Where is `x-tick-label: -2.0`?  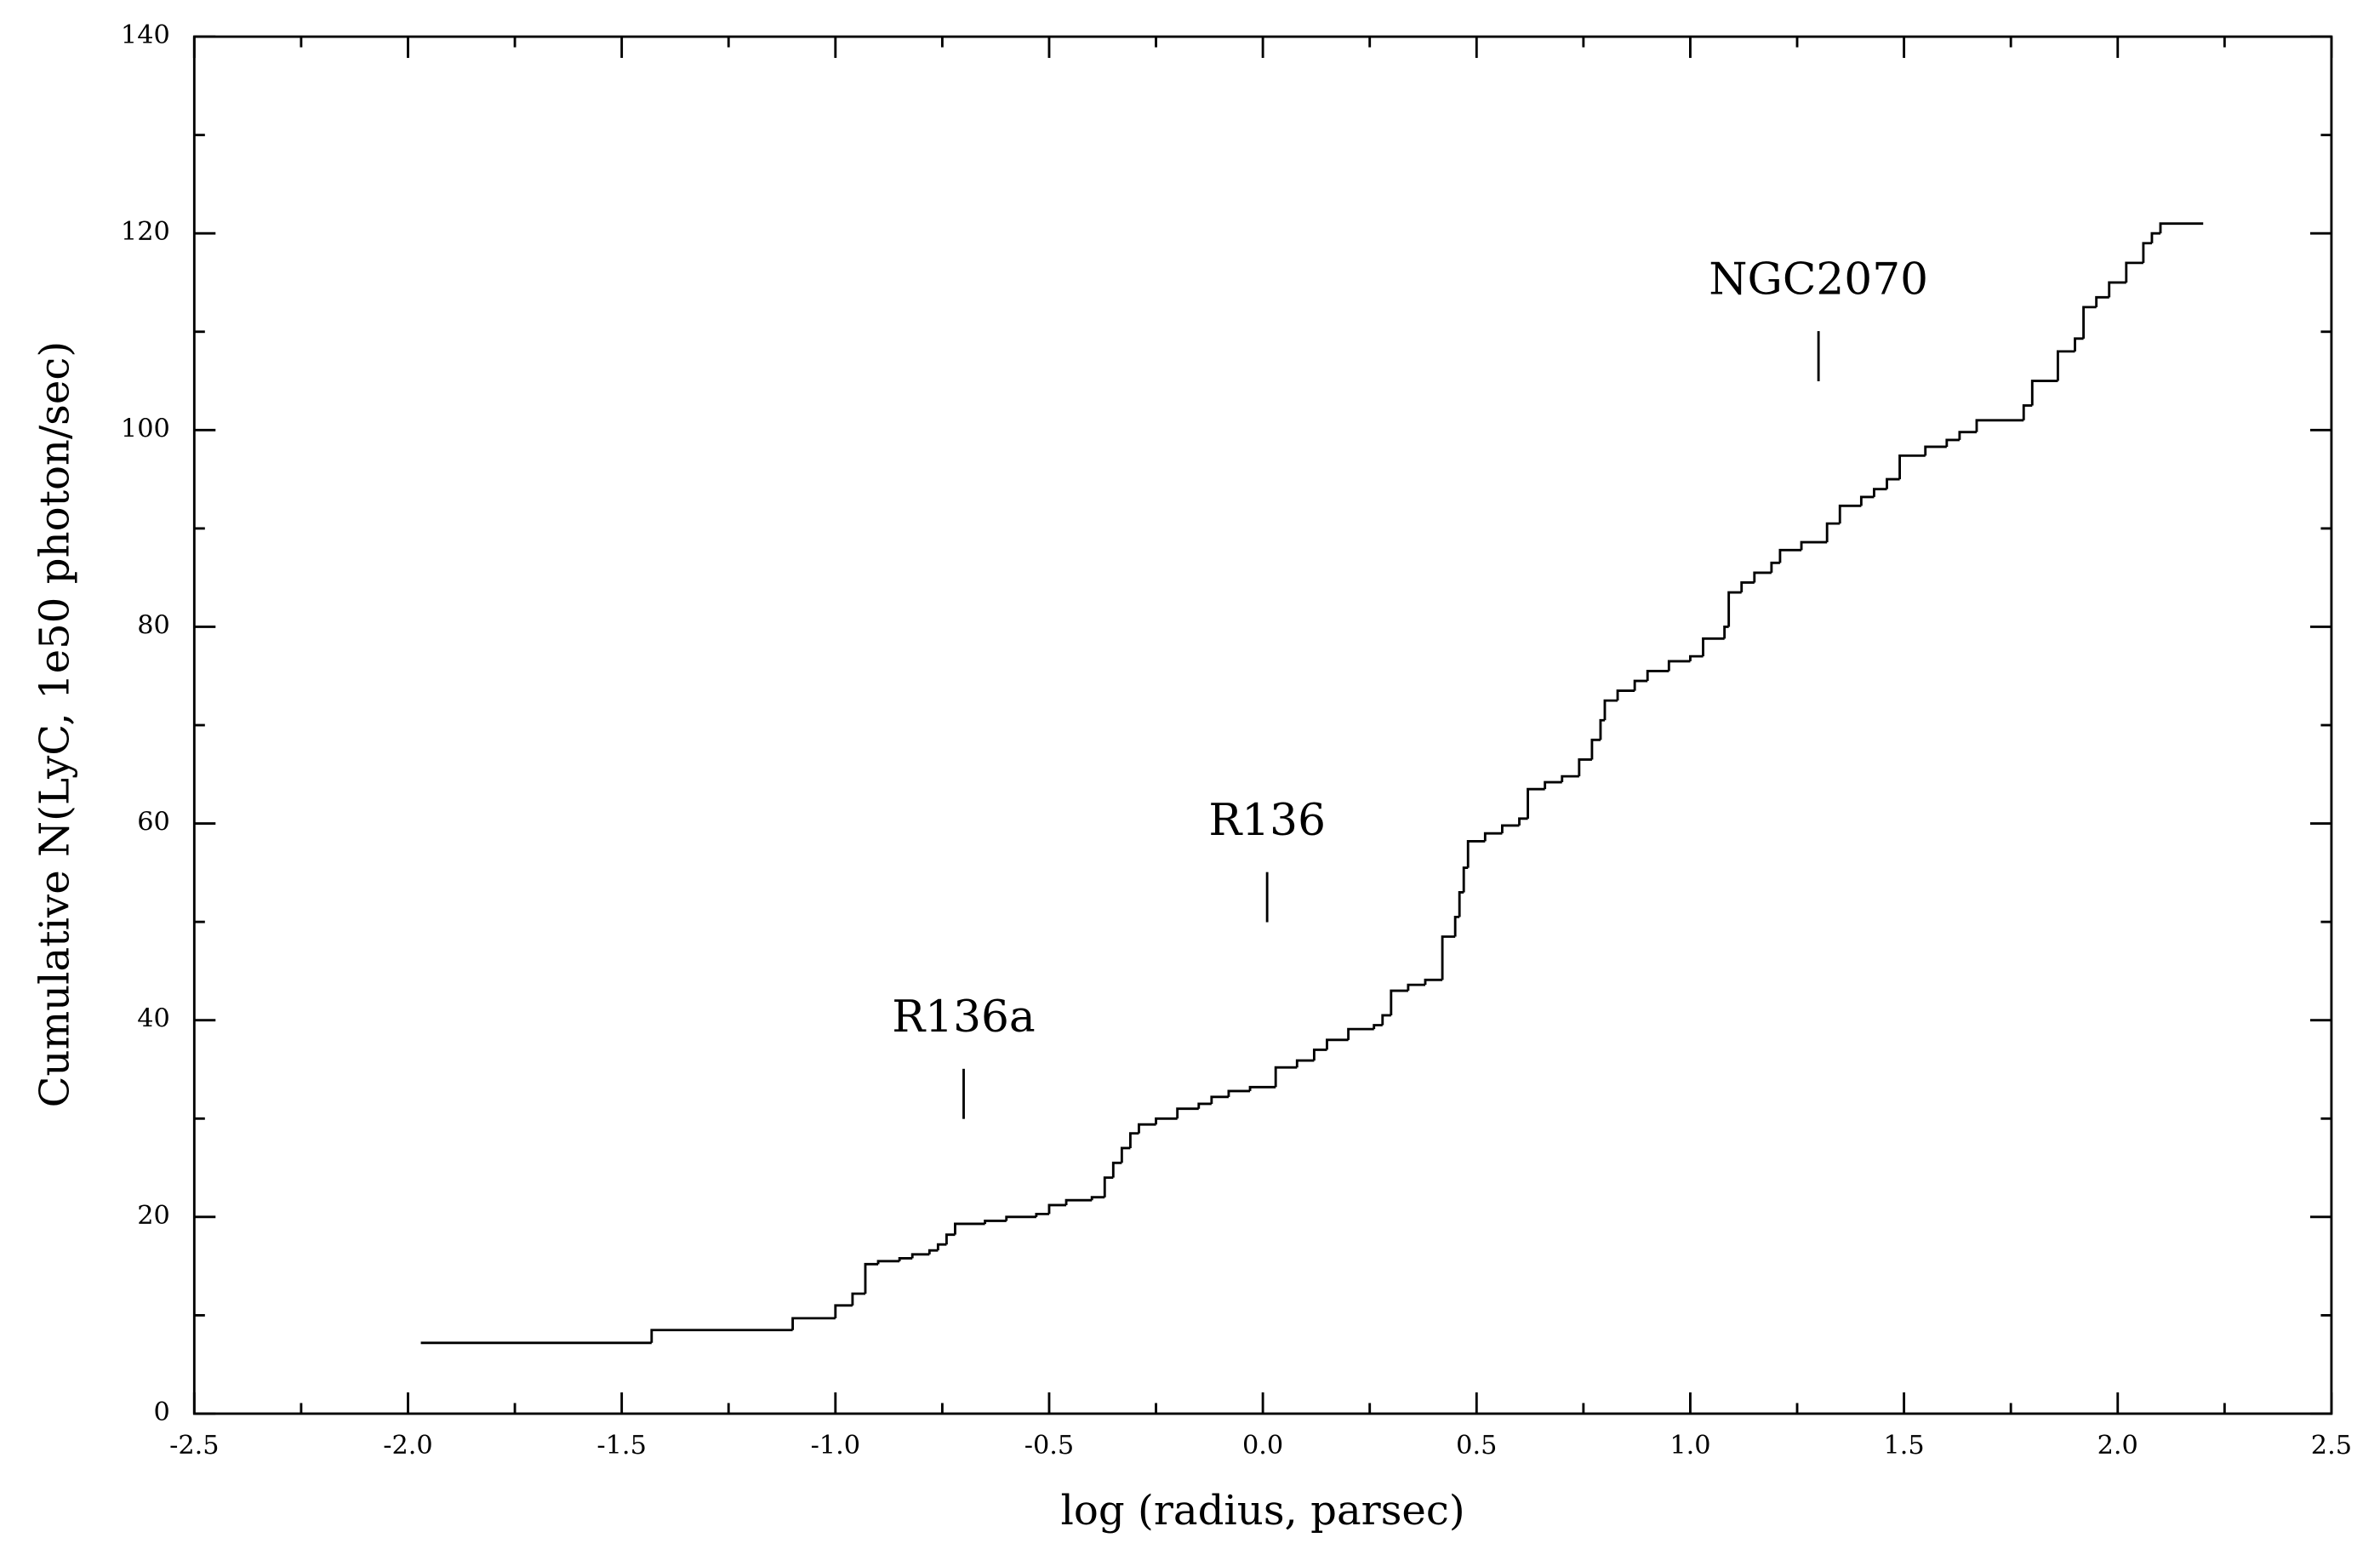
x-tick-label: -2.0 is located at coordinates (407, 1445).